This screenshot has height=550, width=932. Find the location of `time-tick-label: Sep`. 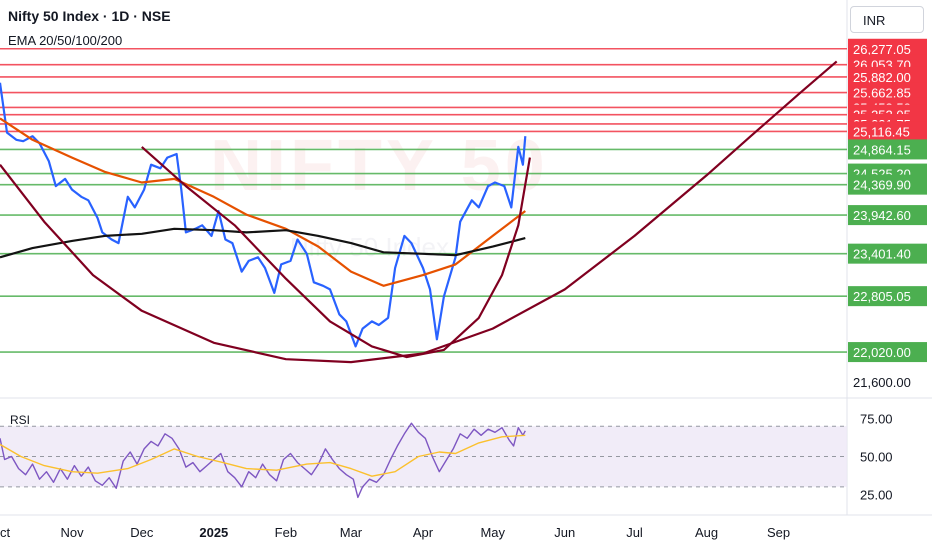

time-tick-label: Sep is located at coordinates (778, 532).